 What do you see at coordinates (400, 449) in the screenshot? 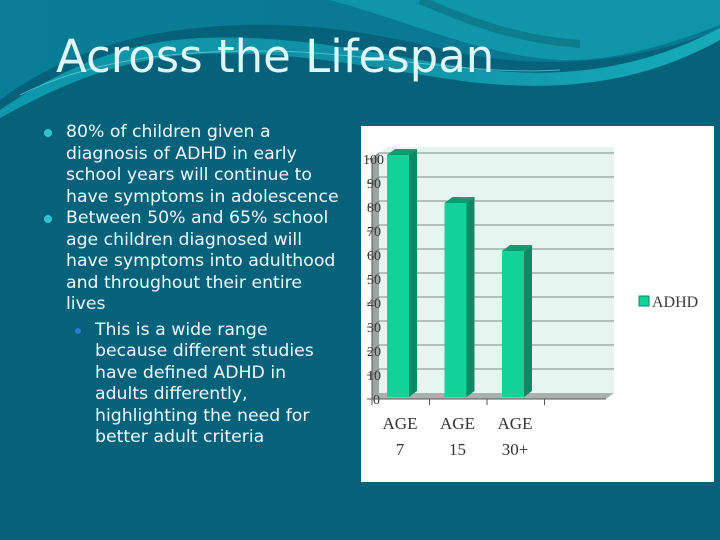
I see `x-tick-label: 7` at bounding box center [400, 449].